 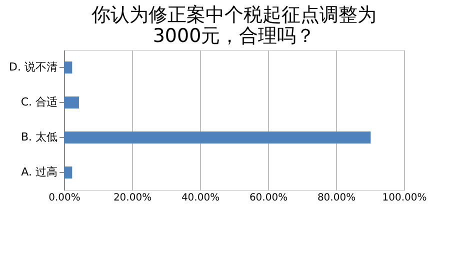 What do you see at coordinates (64, 198) in the screenshot?
I see `x-tick-label: 0.00%` at bounding box center [64, 198].